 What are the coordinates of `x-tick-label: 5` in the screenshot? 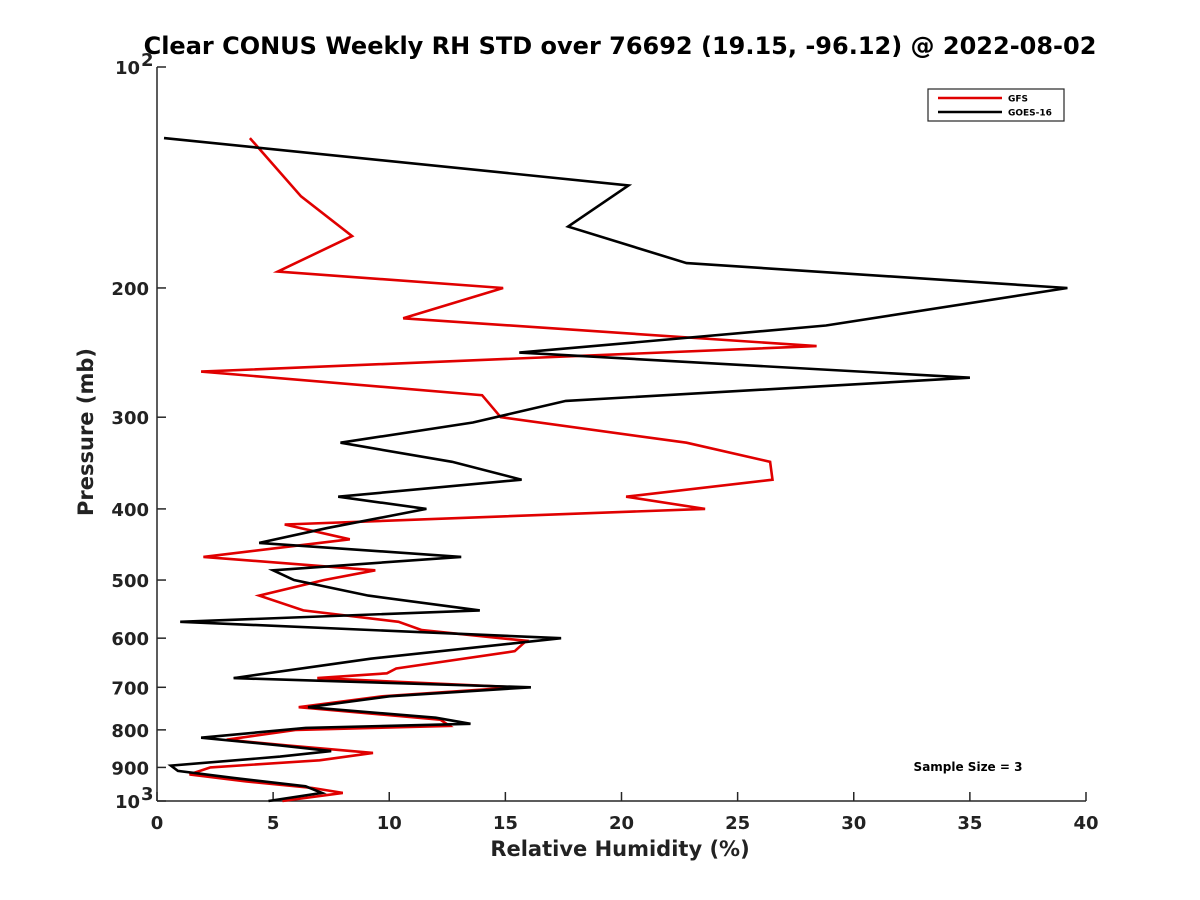 It's located at (273, 823).